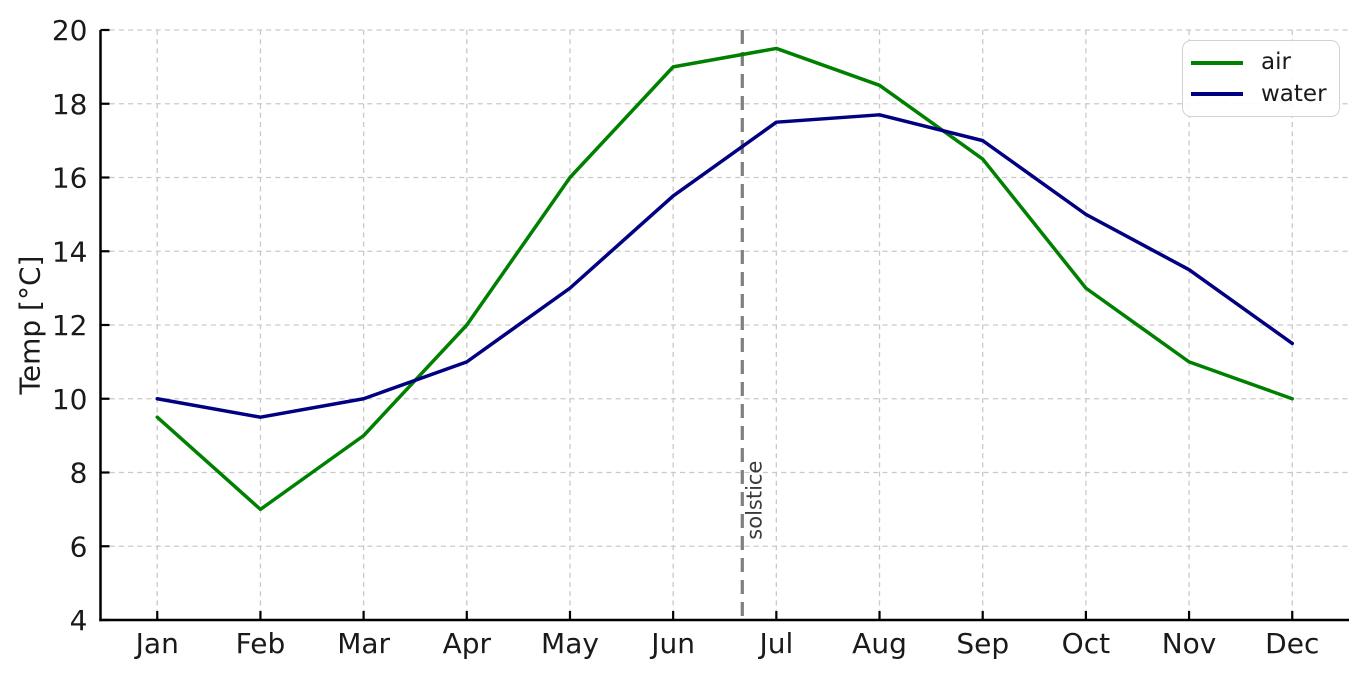 Image resolution: width=1366 pixels, height=674 pixels. Describe the element at coordinates (570, 643) in the screenshot. I see `x-tick-label: May` at that location.